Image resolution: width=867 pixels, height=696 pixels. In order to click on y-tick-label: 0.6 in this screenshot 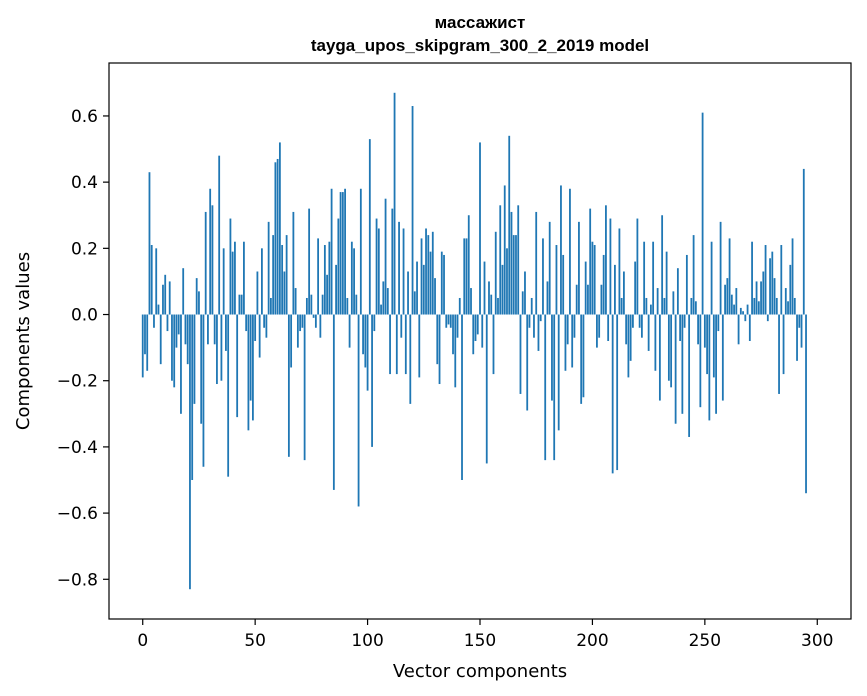, I will do `click(84, 117)`.